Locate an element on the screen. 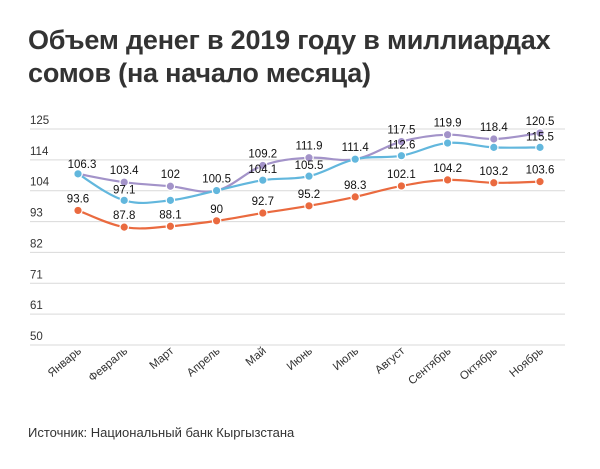 The height and width of the screenshot is (469, 600). data-label: 104.1 is located at coordinates (262, 170).